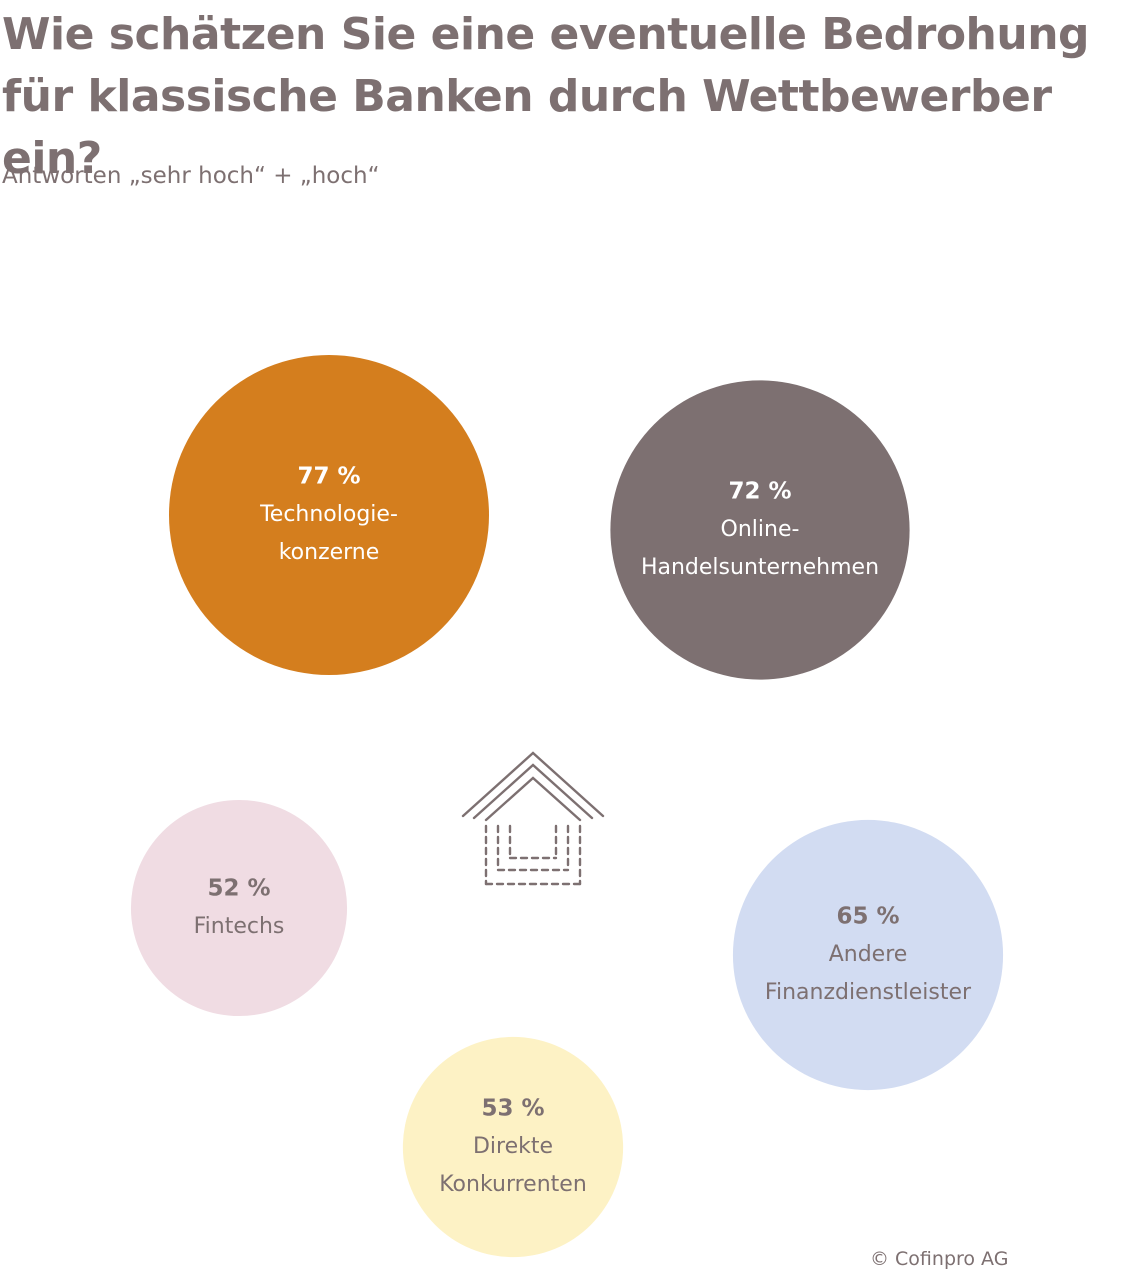  I want to click on bubble-category-label-2-0: Fintechs, so click(239, 926).